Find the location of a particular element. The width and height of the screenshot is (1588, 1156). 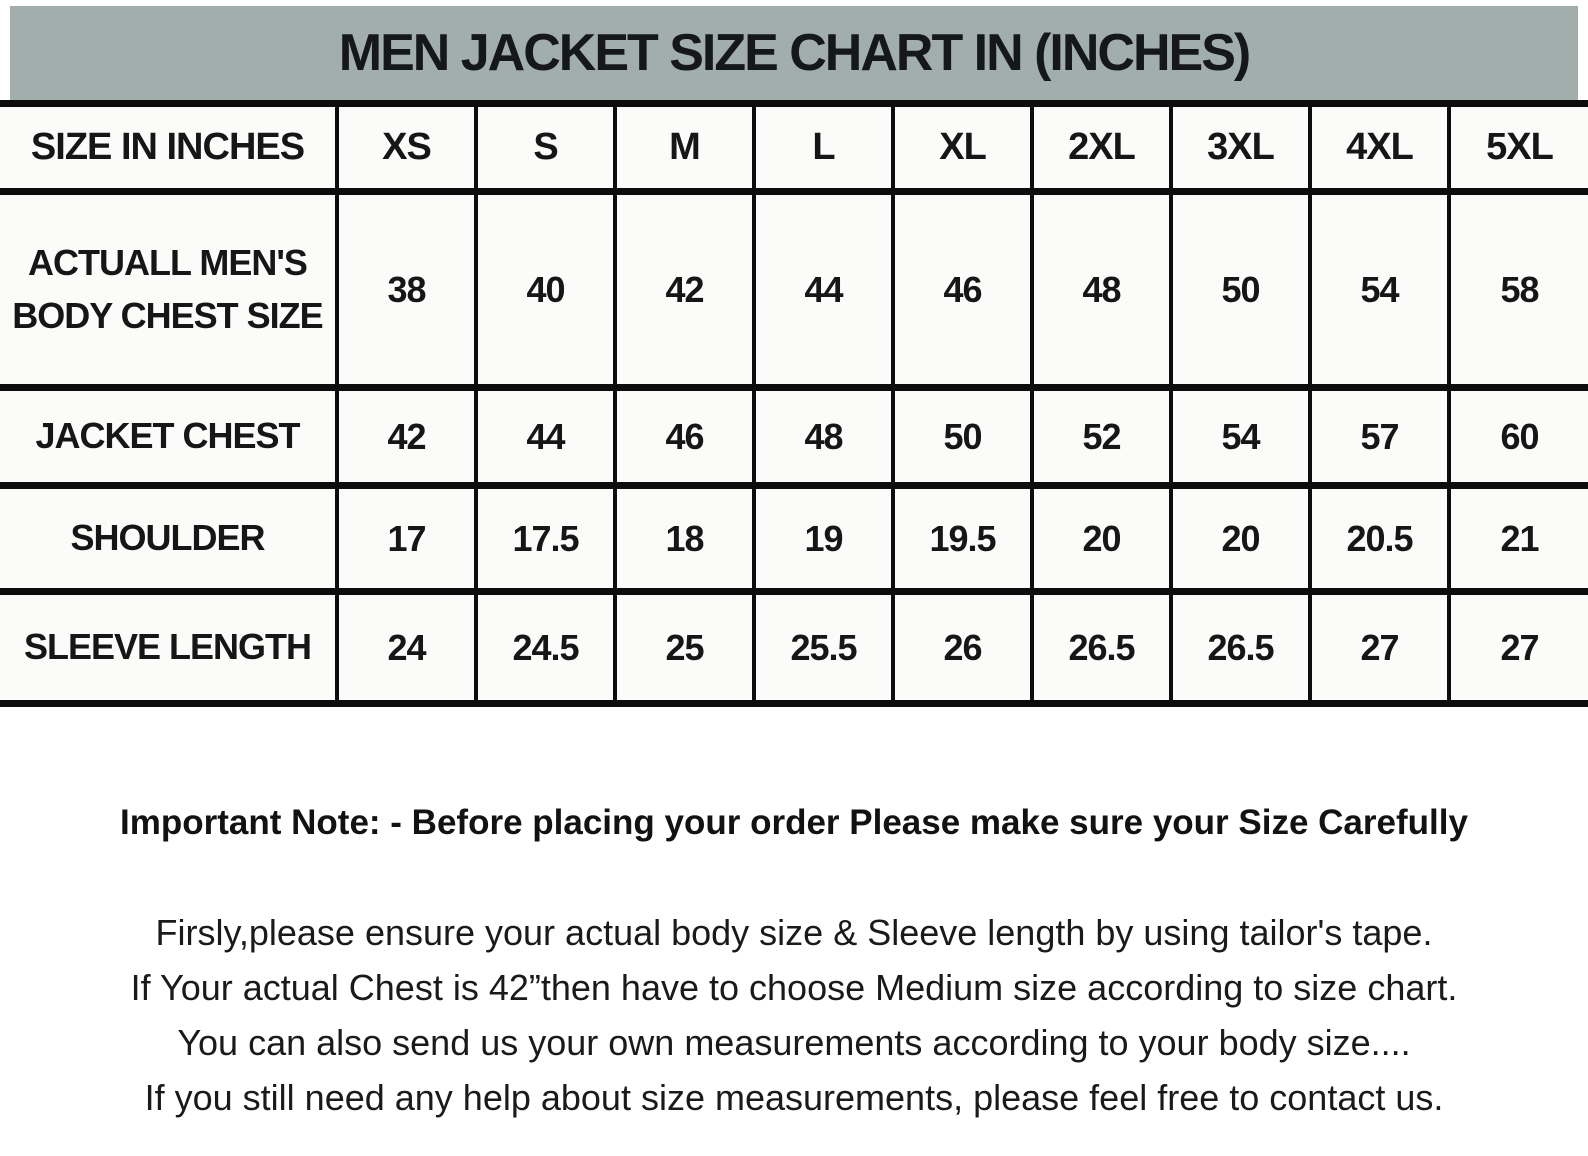

header-s: S is located at coordinates (545, 147).